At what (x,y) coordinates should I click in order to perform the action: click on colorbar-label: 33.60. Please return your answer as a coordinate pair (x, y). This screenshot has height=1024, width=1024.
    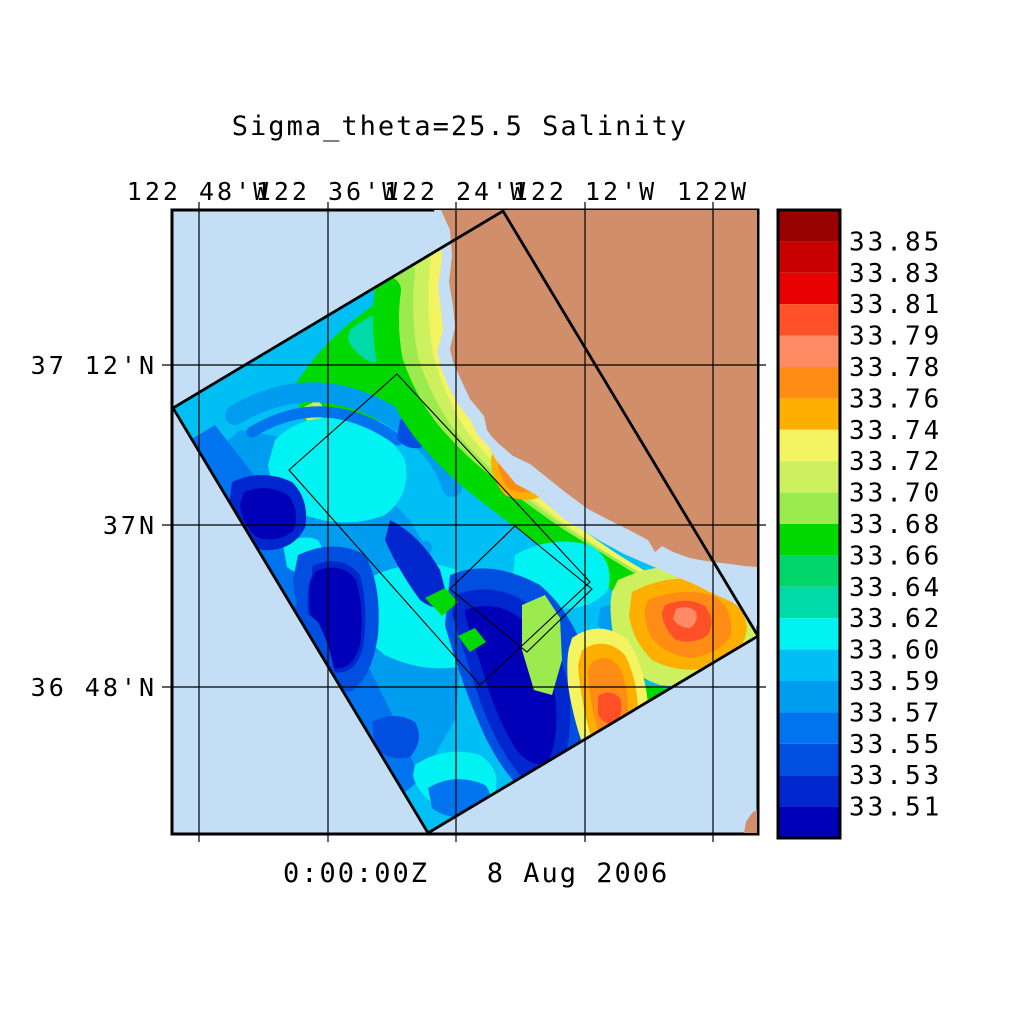
    Looking at the image, I should click on (895, 651).